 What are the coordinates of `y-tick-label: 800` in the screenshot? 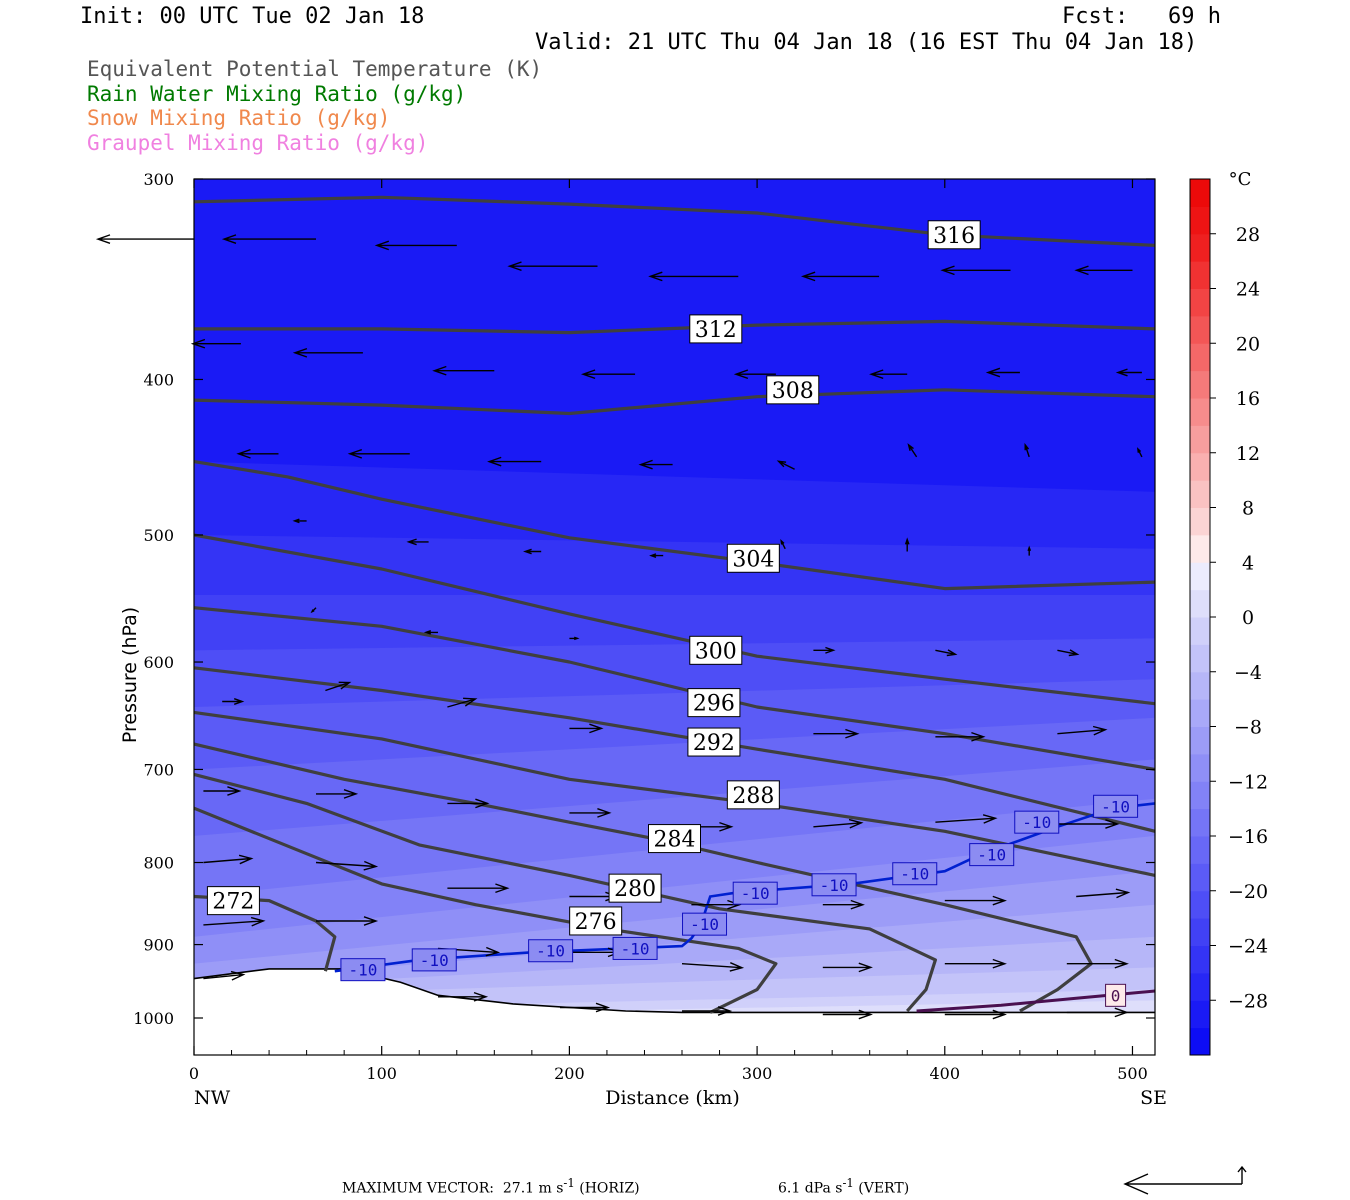 It's located at (158, 863).